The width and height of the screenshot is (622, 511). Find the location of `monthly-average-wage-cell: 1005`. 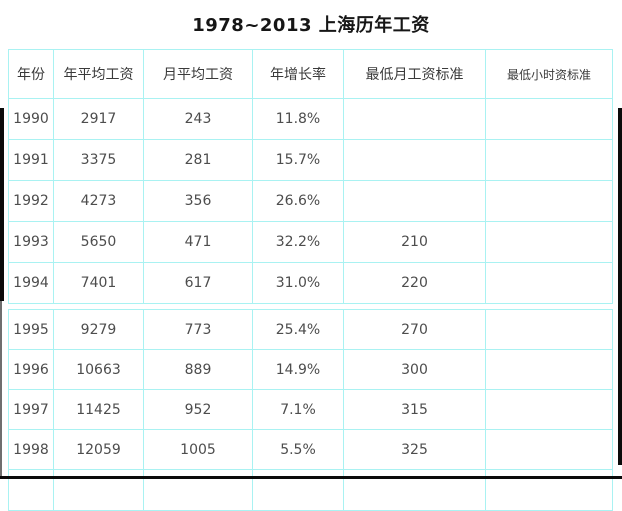

monthly-average-wage-cell: 1005 is located at coordinates (198, 449).